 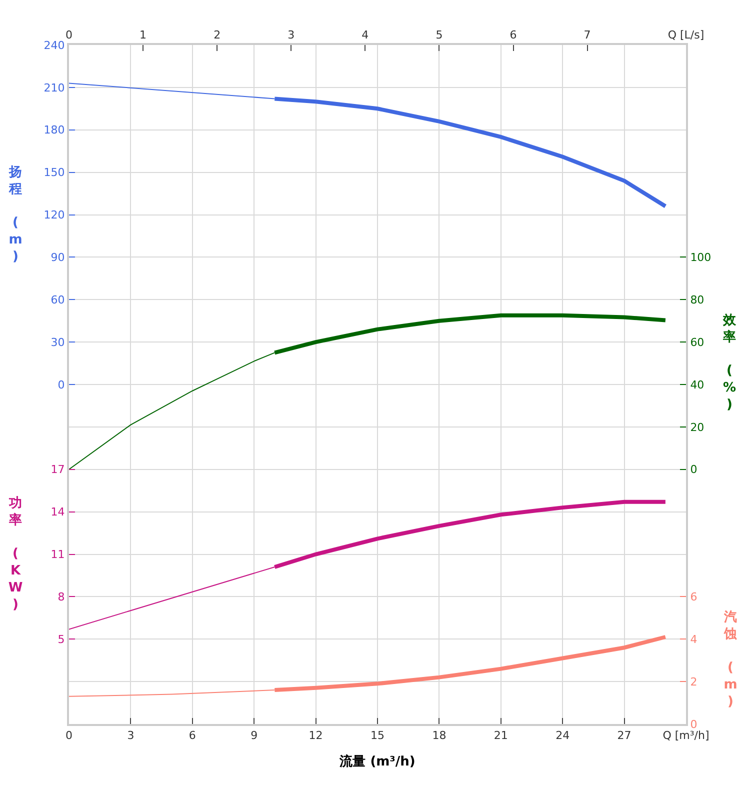 I want to click on y-tick-label: 8, so click(x=61, y=597).